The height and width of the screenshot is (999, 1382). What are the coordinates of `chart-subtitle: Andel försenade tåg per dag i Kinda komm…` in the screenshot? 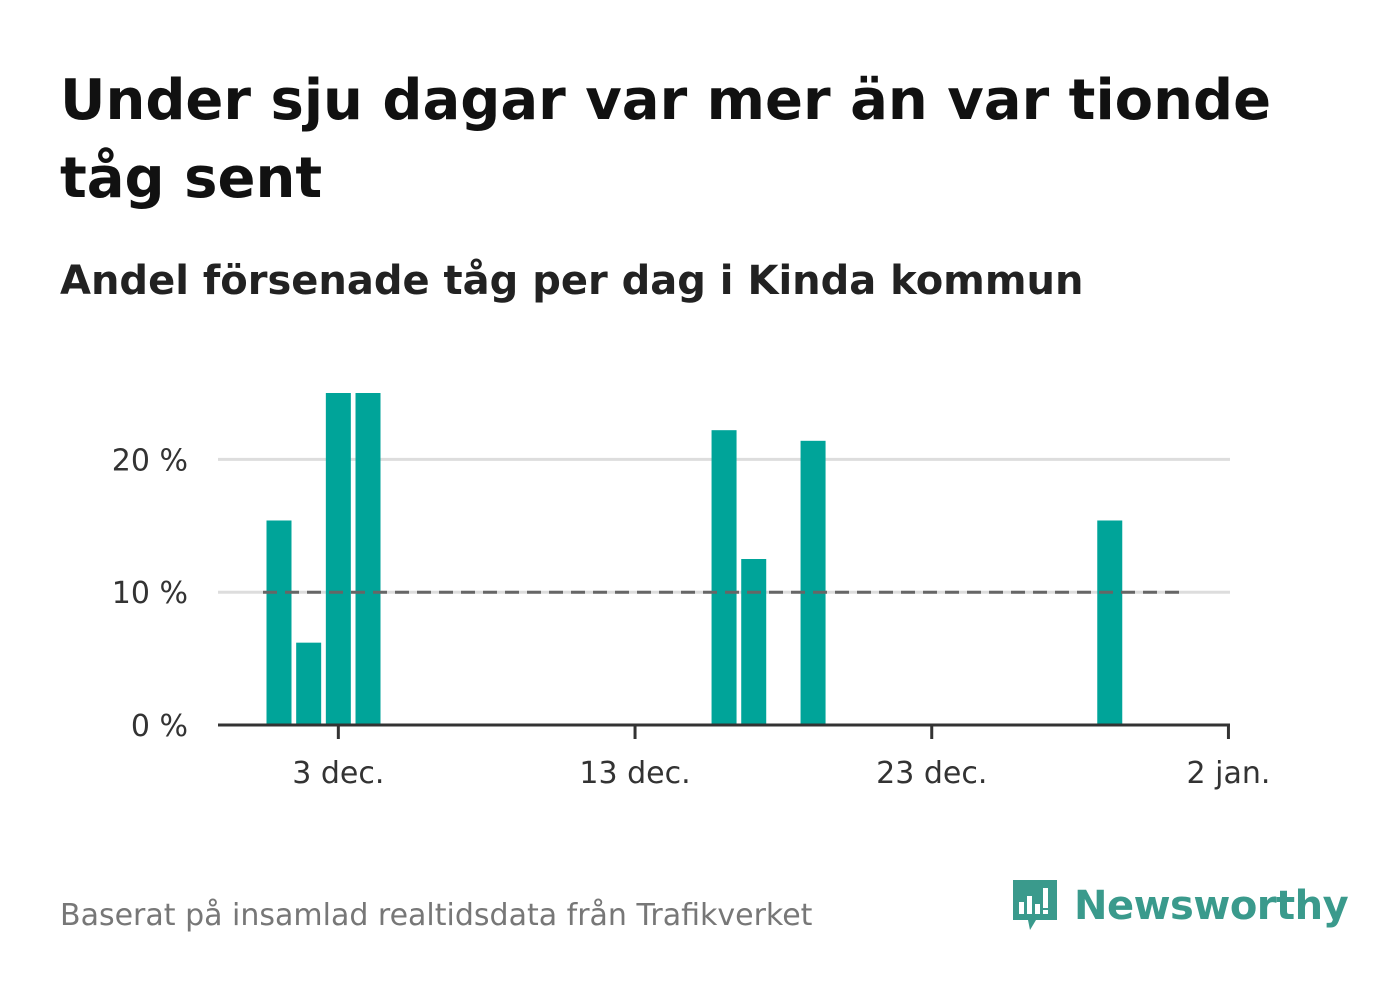 It's located at (572, 281).